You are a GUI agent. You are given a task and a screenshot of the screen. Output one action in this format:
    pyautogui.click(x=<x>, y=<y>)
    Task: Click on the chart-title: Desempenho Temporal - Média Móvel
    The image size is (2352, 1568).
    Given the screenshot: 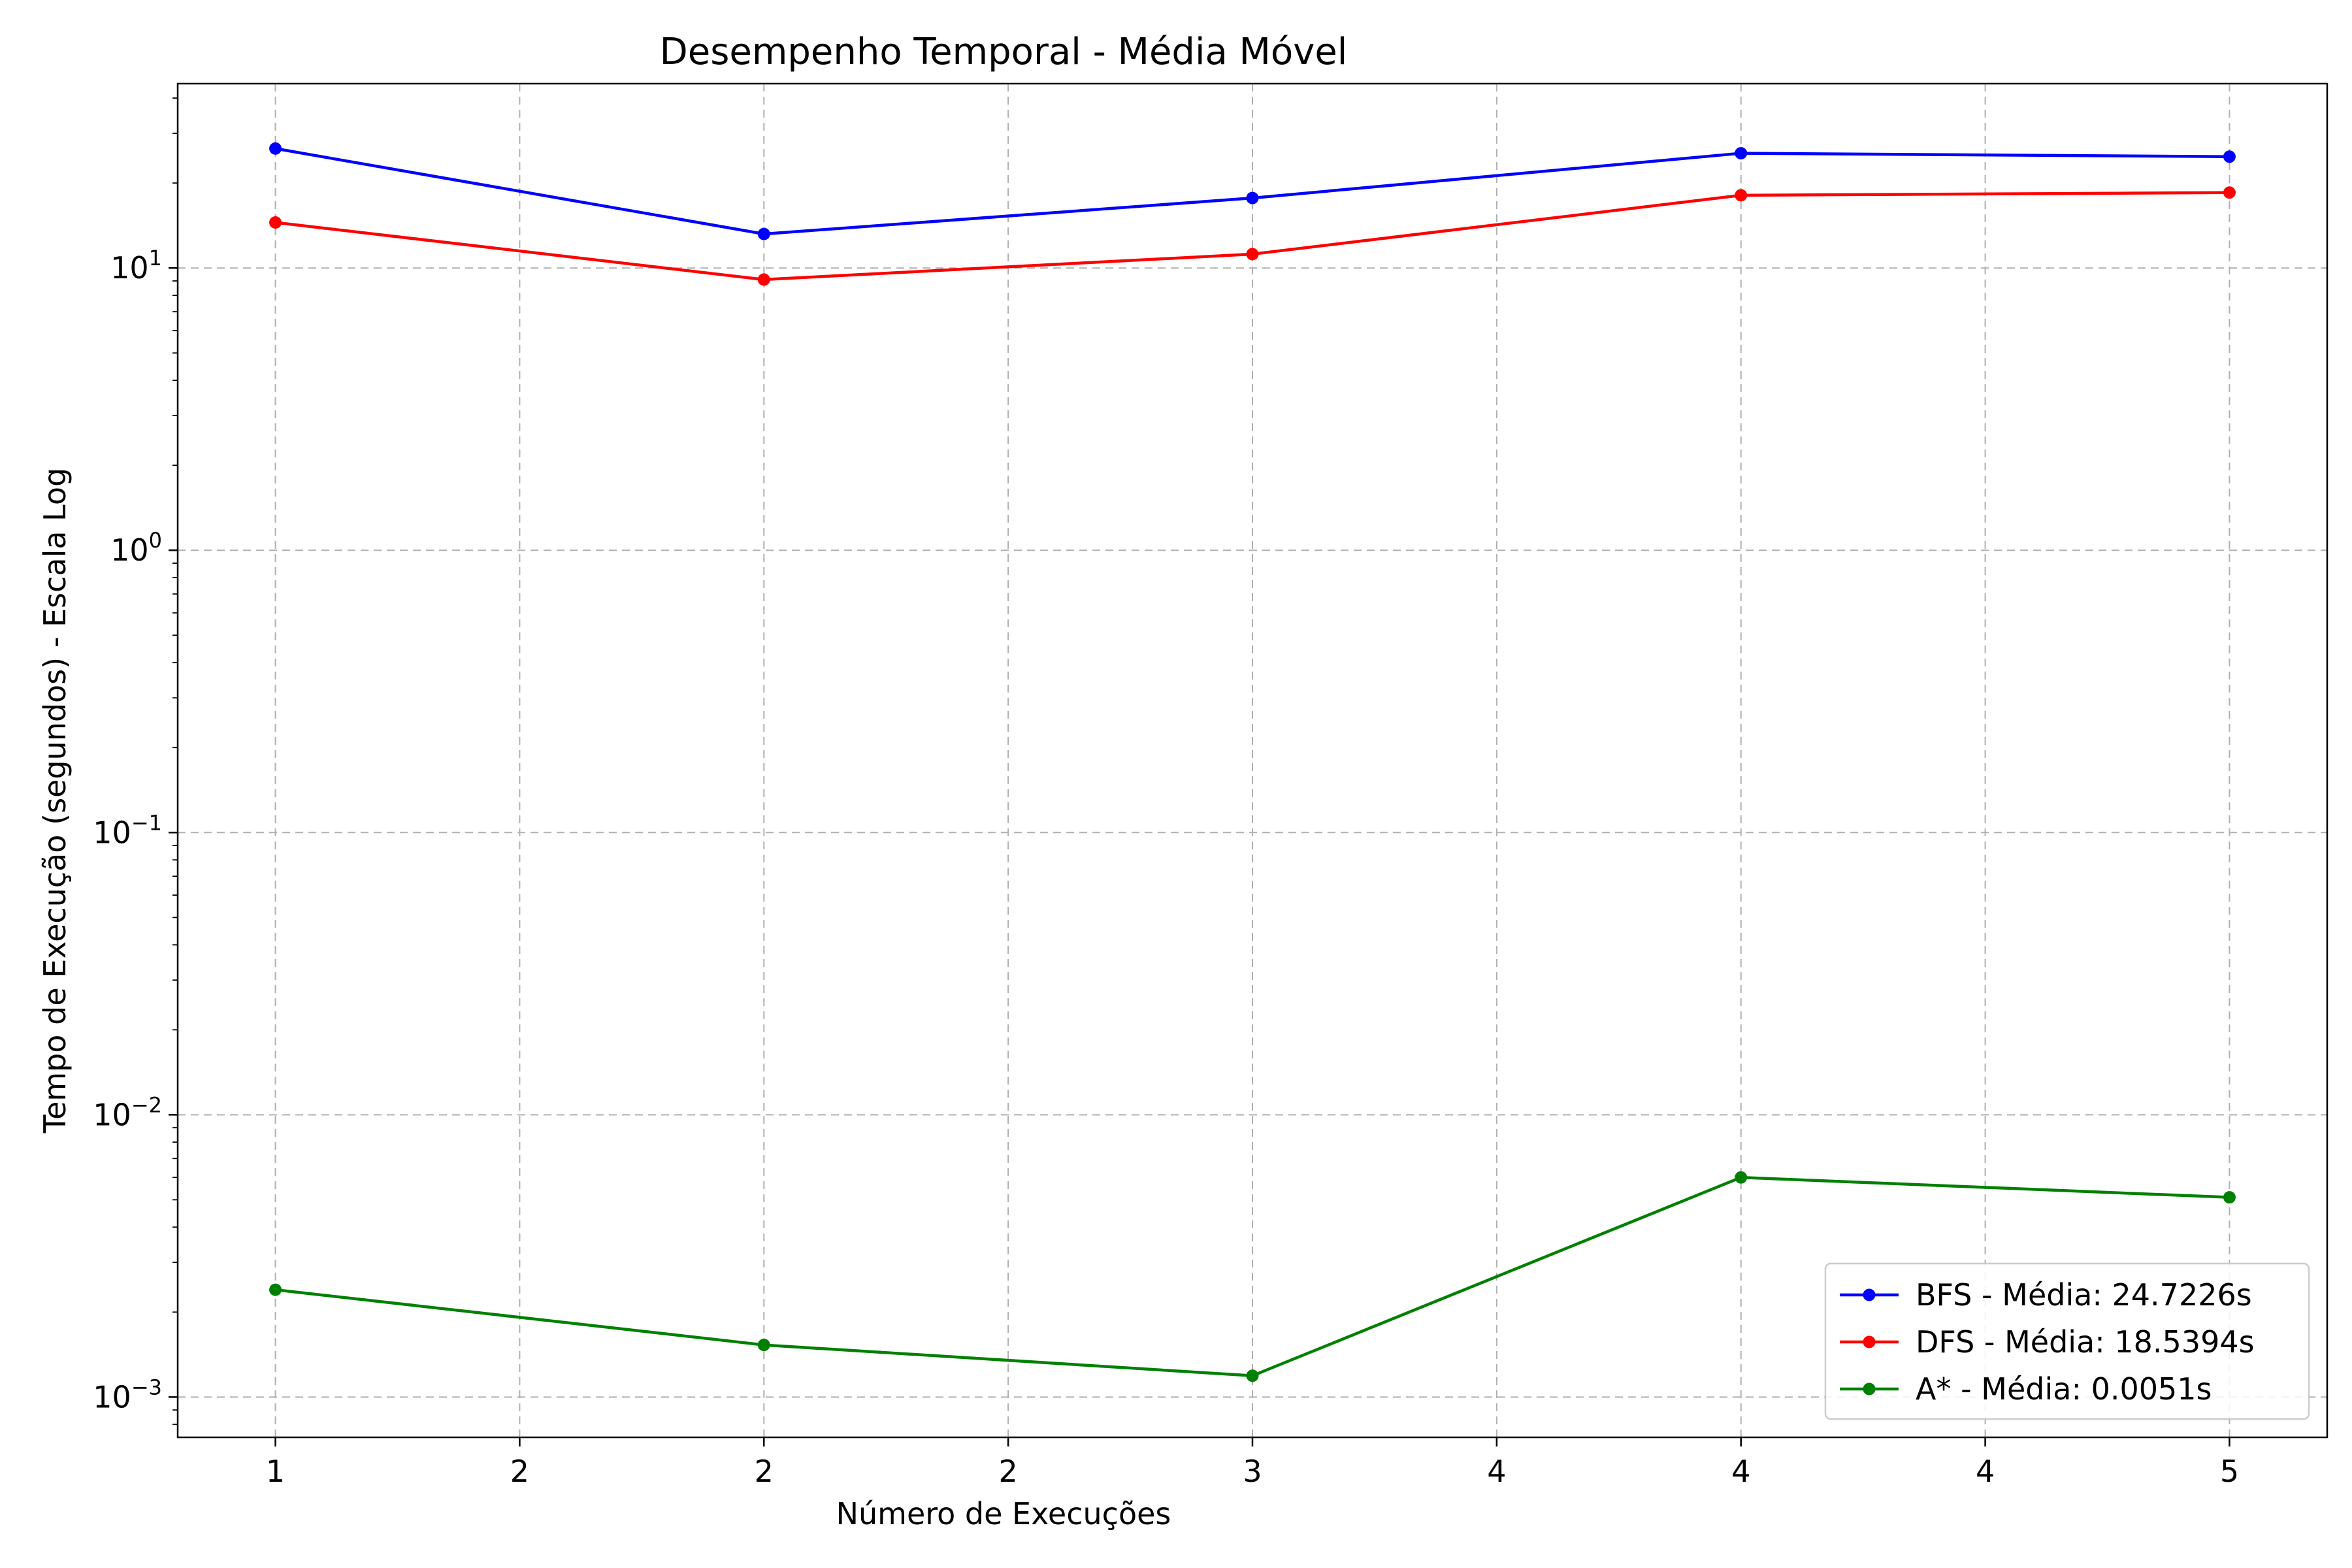 What is the action you would take?
    pyautogui.click(x=1004, y=52)
    